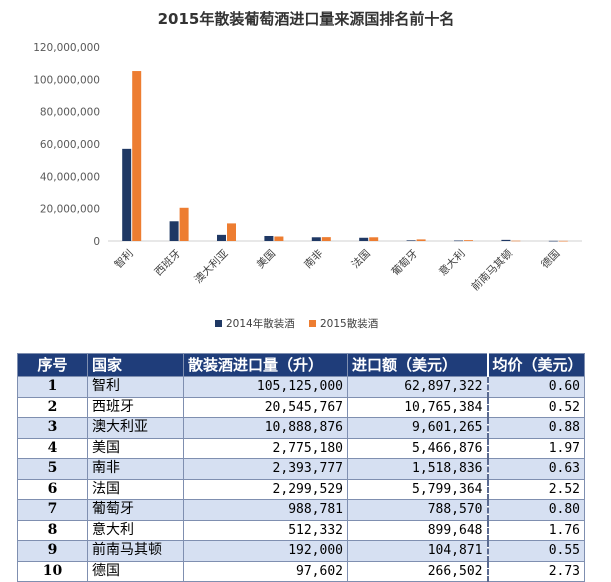 This screenshot has width=611, height=582. Describe the element at coordinates (66, 48) in the screenshot. I see `y-tick-label: 120,000,000` at that location.